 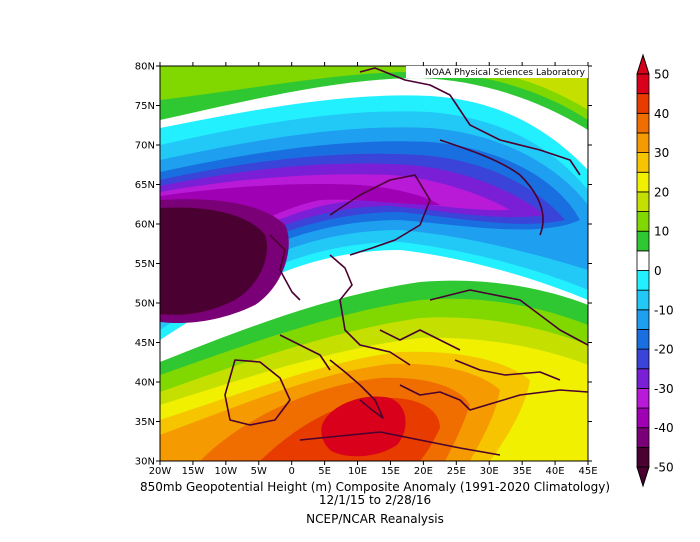 I want to click on lat-tick-label: 75N, so click(x=145, y=106).